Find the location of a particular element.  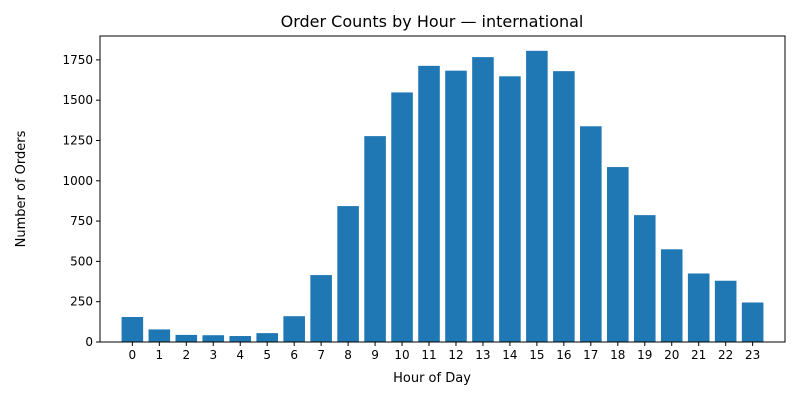

x-tick-label: 5 is located at coordinates (267, 355).